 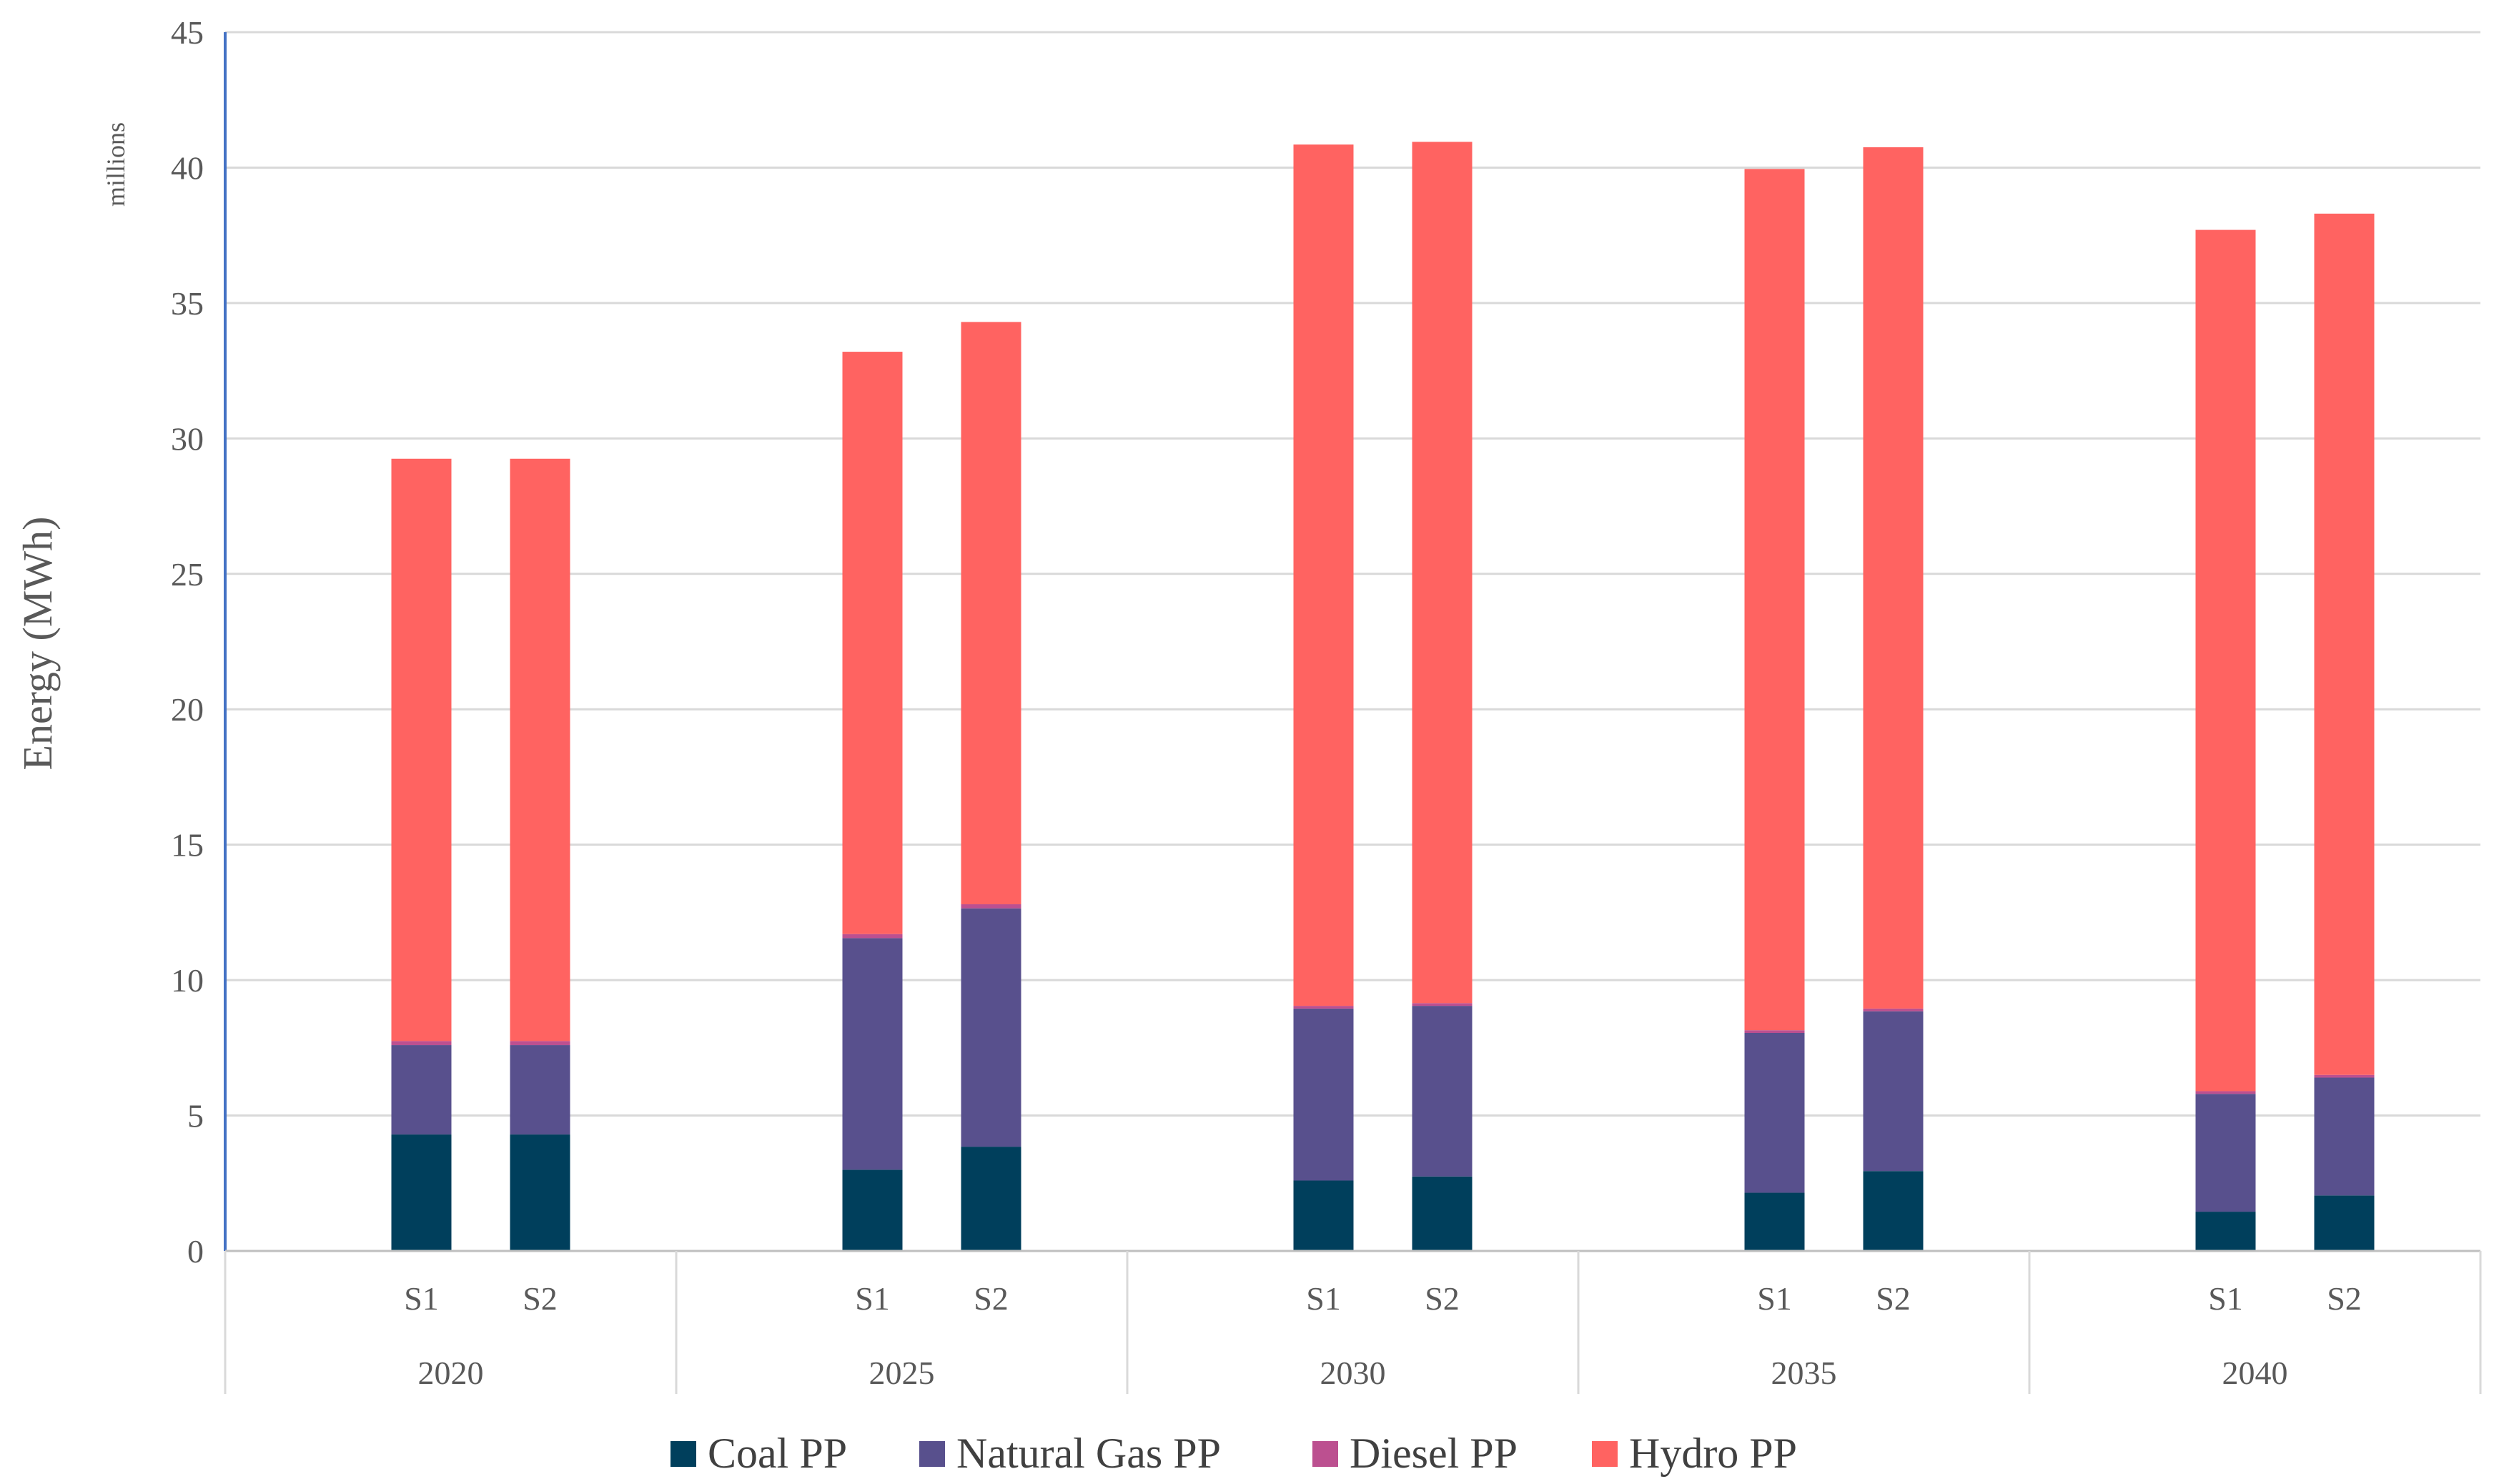 I want to click on year-label: 2035, so click(x=1804, y=1373).